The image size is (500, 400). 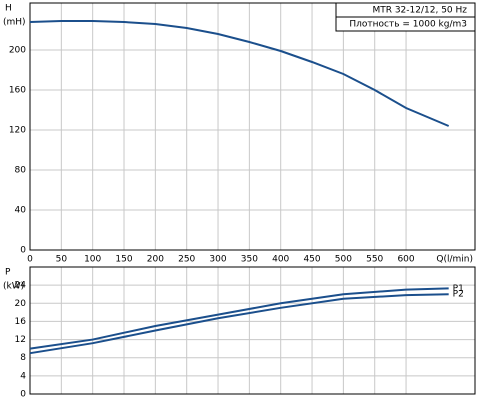 What do you see at coordinates (20, 340) in the screenshot?
I see `y-tick-label: 12` at bounding box center [20, 340].